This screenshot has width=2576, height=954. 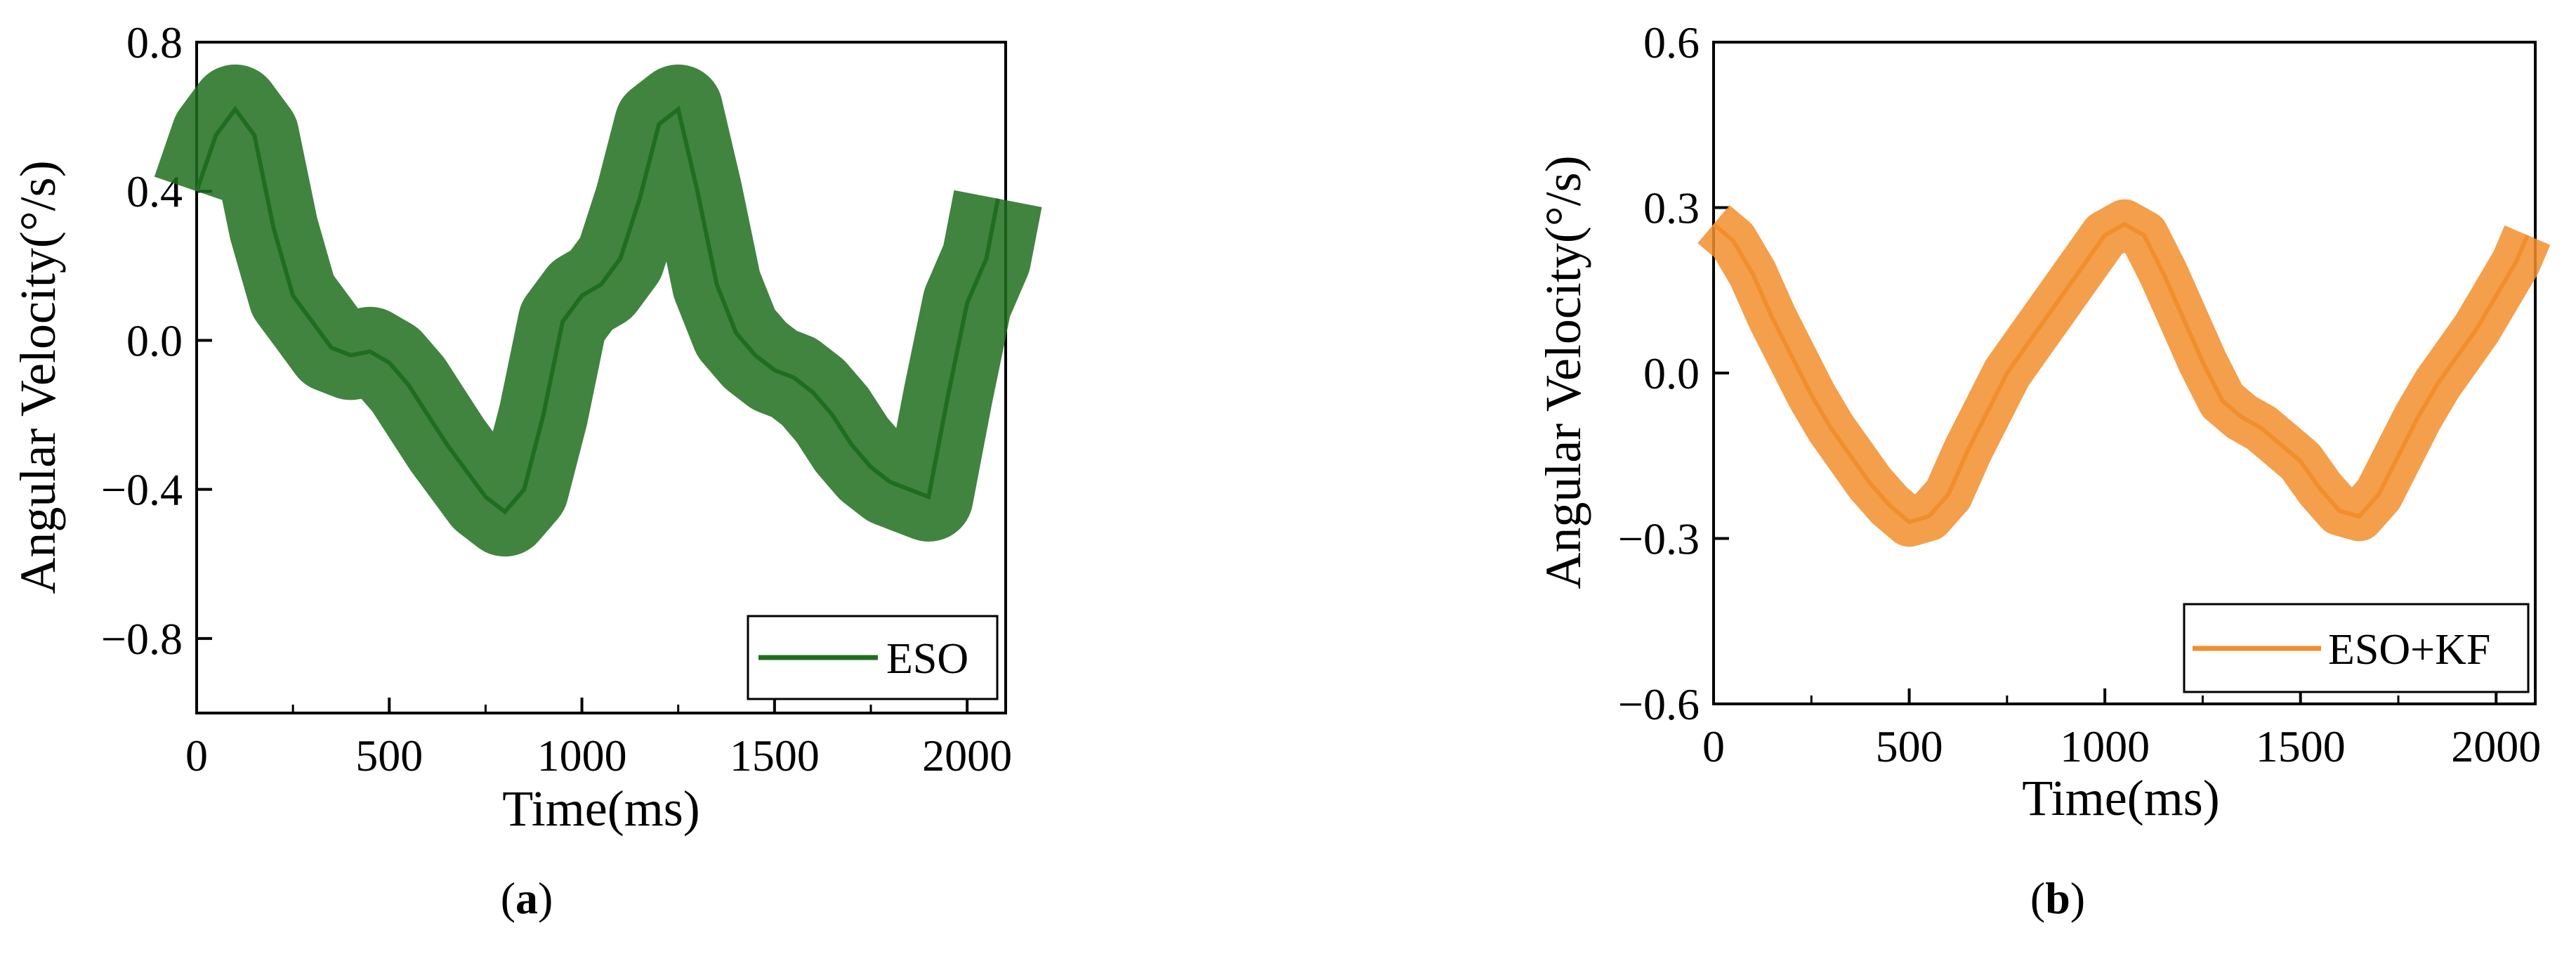 What do you see at coordinates (154, 42) in the screenshot?
I see `y-tick-label: 0.8` at bounding box center [154, 42].